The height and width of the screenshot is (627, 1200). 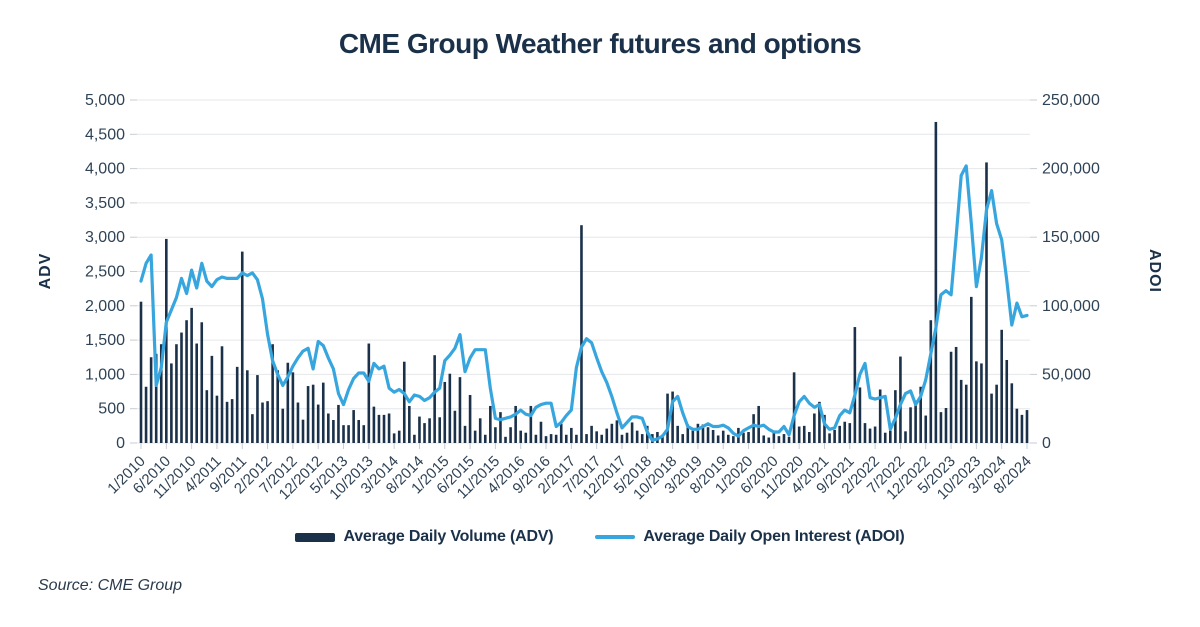 What do you see at coordinates (110, 585) in the screenshot?
I see `source-note: Source: CME Group` at bounding box center [110, 585].